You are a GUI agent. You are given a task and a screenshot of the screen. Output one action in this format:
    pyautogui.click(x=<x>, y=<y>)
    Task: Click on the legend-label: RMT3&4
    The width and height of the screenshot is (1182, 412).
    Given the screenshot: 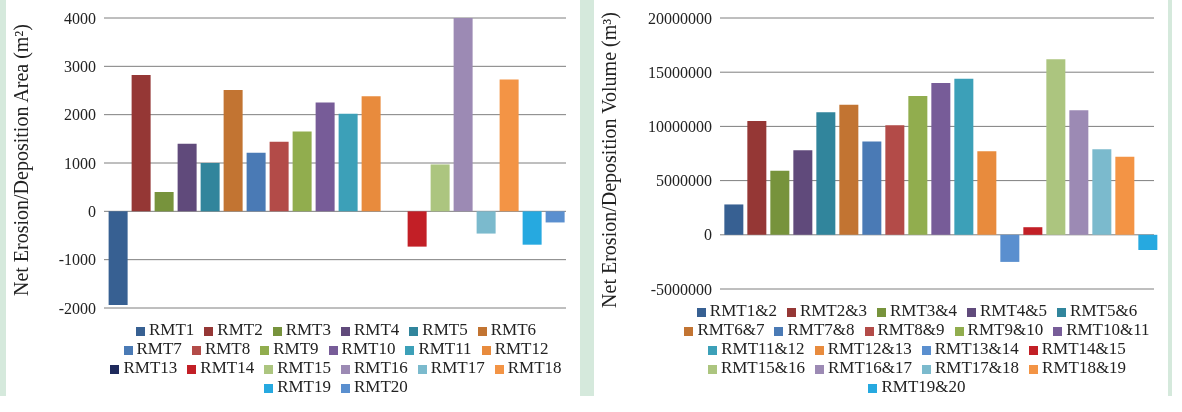 What is the action you would take?
    pyautogui.click(x=923, y=310)
    